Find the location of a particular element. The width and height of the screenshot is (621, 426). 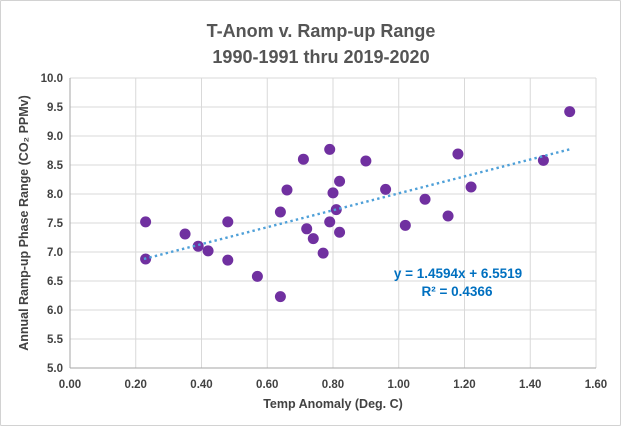

y-tick-label: 6.0 is located at coordinates (55, 311).